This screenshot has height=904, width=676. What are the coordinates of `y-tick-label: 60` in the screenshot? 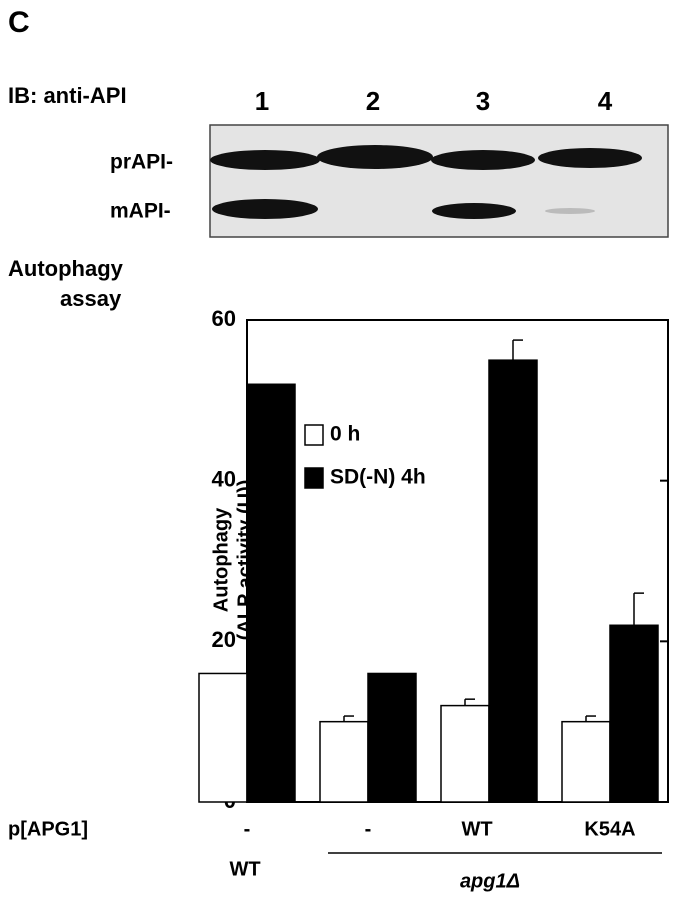 It's located at (224, 318).